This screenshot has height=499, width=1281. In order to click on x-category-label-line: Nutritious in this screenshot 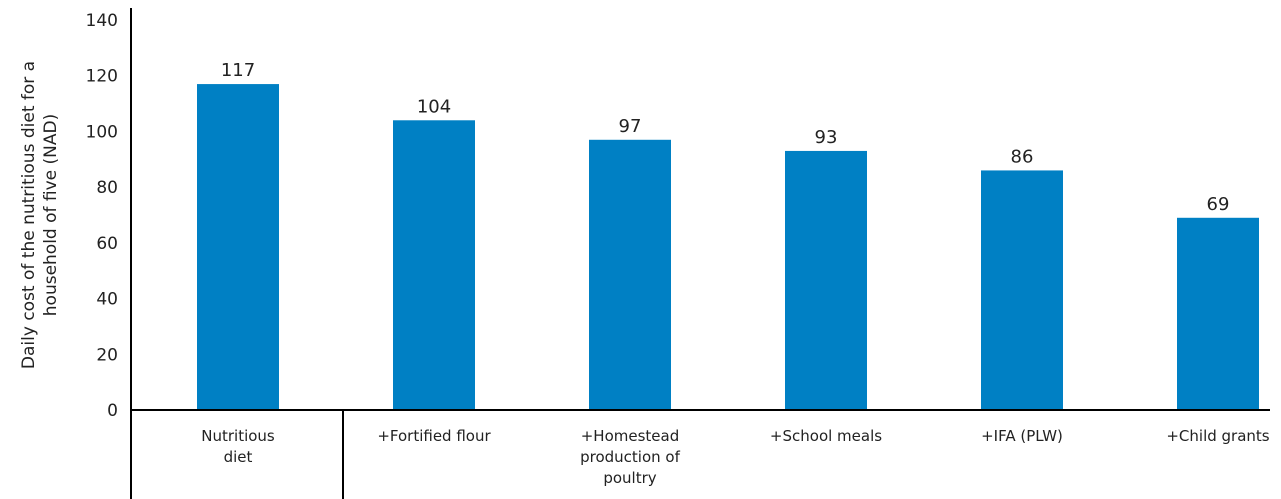, I will do `click(238, 436)`.